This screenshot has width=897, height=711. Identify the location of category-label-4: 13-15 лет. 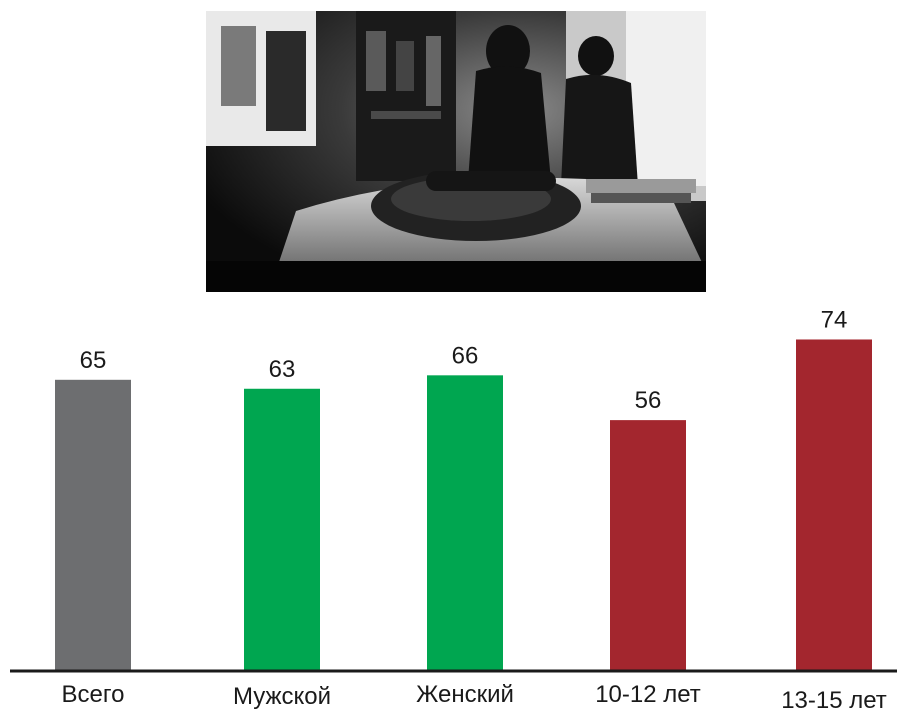
(834, 699).